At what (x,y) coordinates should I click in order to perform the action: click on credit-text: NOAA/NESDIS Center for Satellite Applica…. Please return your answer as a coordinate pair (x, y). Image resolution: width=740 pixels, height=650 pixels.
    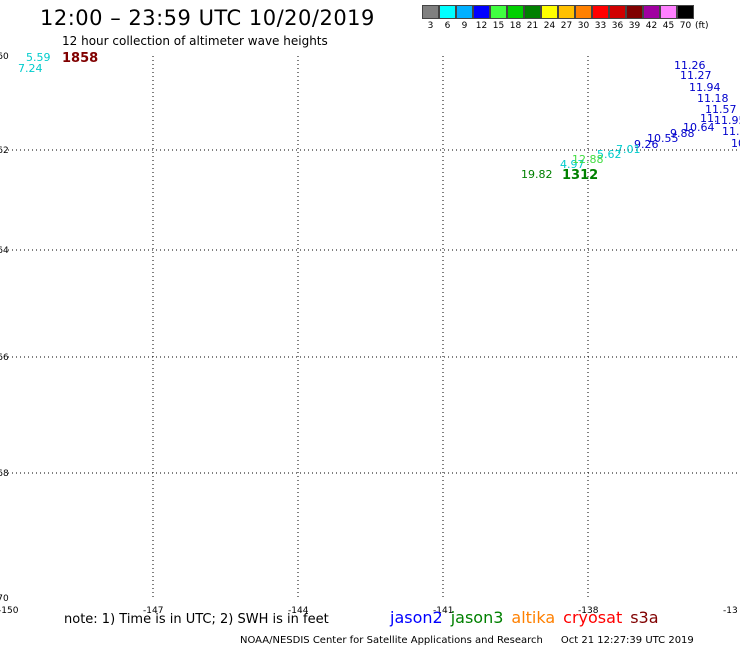
    Looking at the image, I should click on (391, 640).